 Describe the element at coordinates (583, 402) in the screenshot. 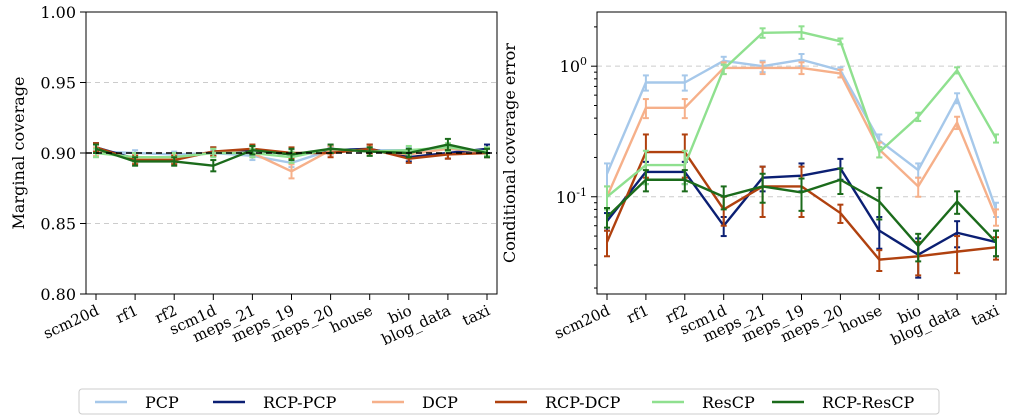

I see `legend-label: RCP-DCP` at that location.